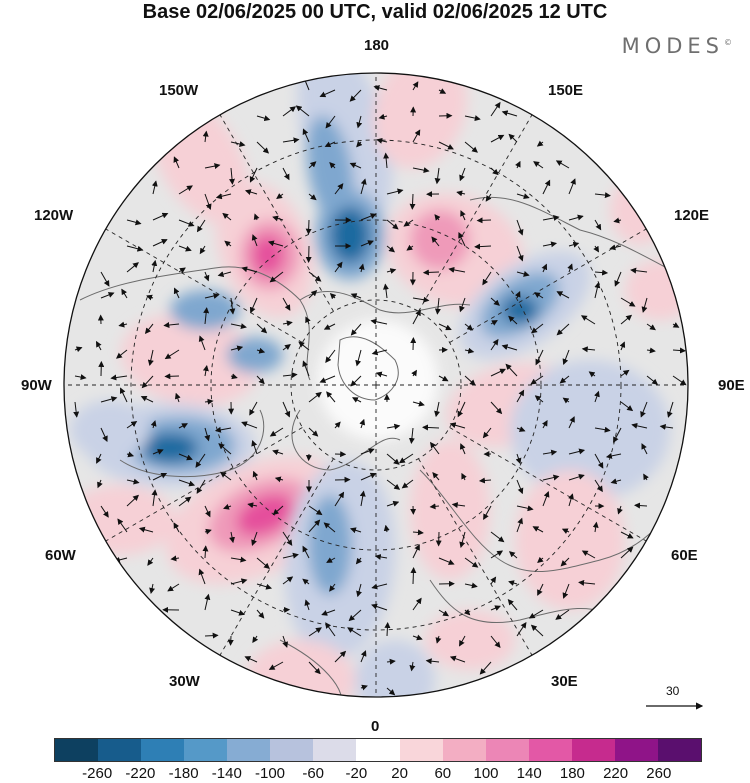 This screenshot has height=783, width=750. I want to click on colorbar, so click(378, 750).